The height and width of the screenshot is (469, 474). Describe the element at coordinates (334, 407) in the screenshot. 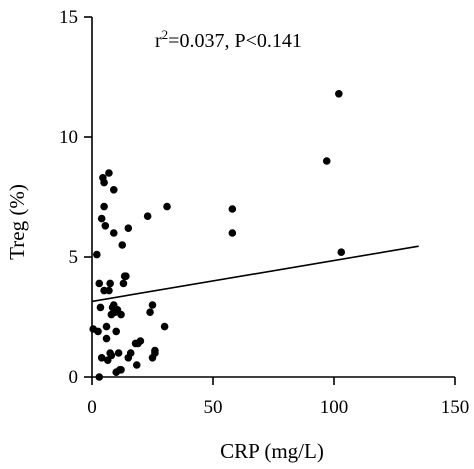

I see `x-tick-label: 100` at that location.